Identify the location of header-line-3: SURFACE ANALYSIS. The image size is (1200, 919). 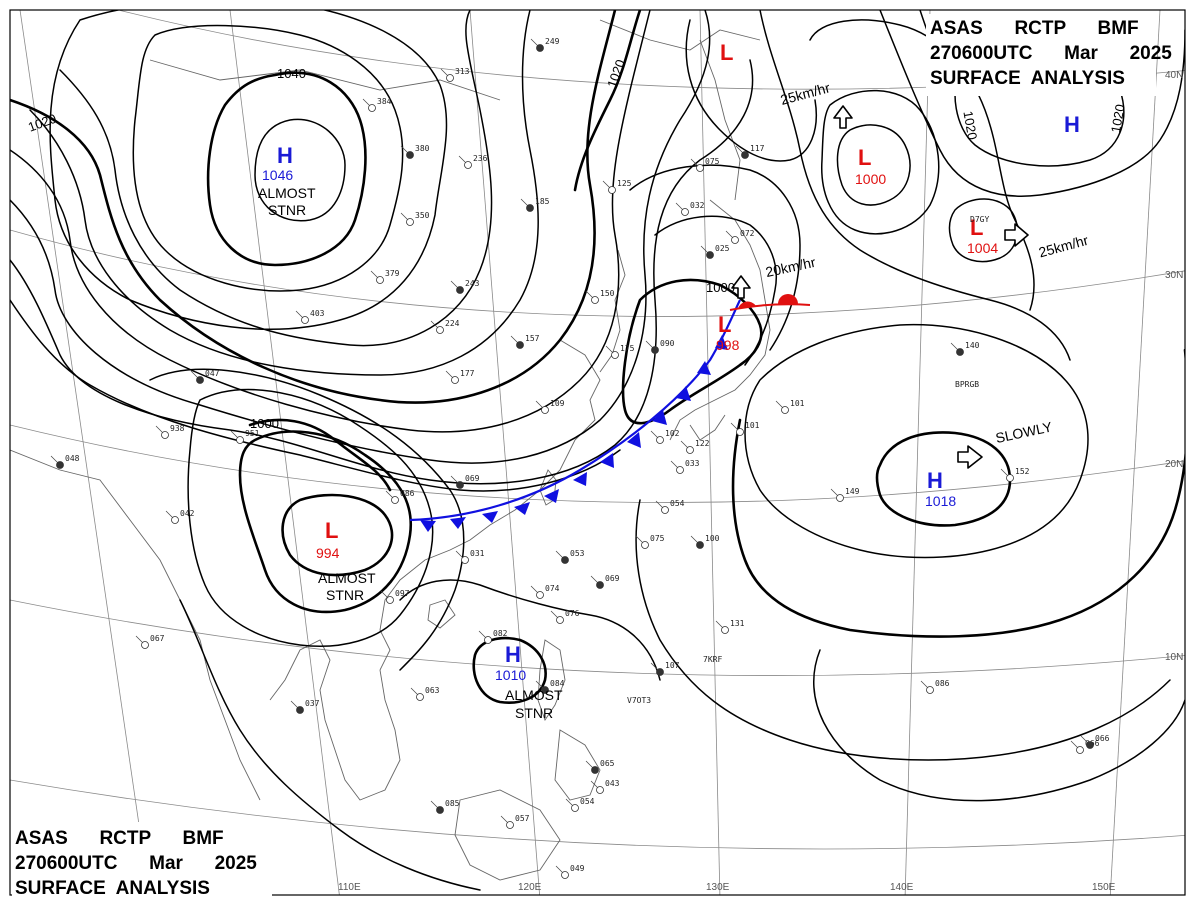
(1027, 78).